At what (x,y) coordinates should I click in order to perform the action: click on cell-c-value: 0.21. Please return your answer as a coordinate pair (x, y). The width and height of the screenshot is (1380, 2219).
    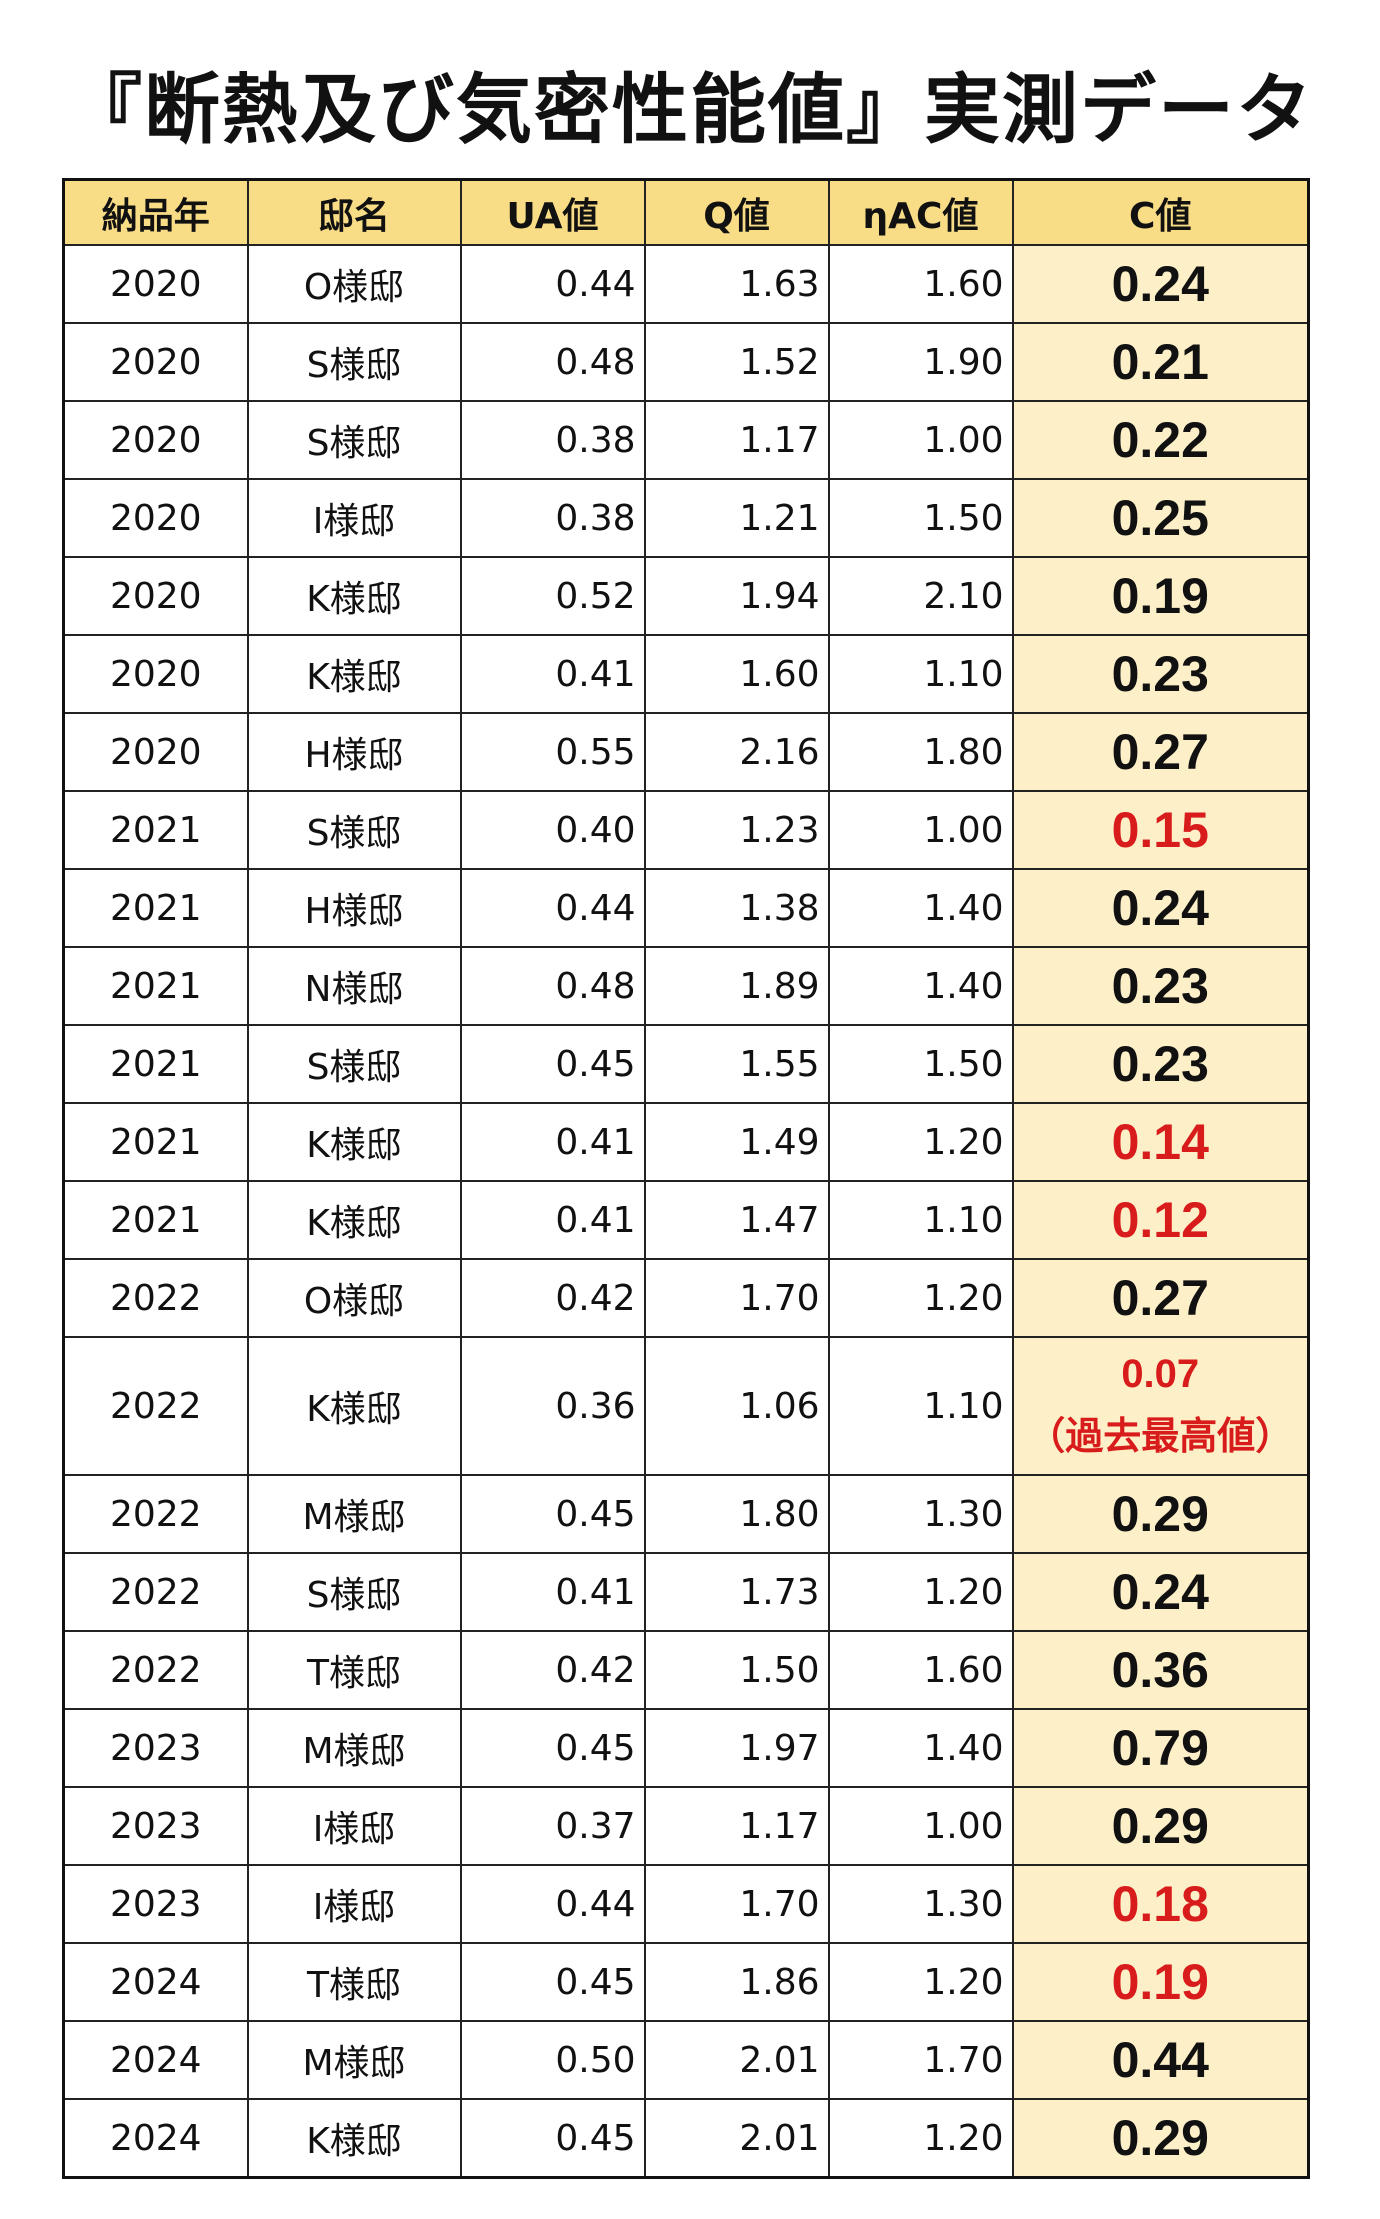
    Looking at the image, I should click on (1160, 362).